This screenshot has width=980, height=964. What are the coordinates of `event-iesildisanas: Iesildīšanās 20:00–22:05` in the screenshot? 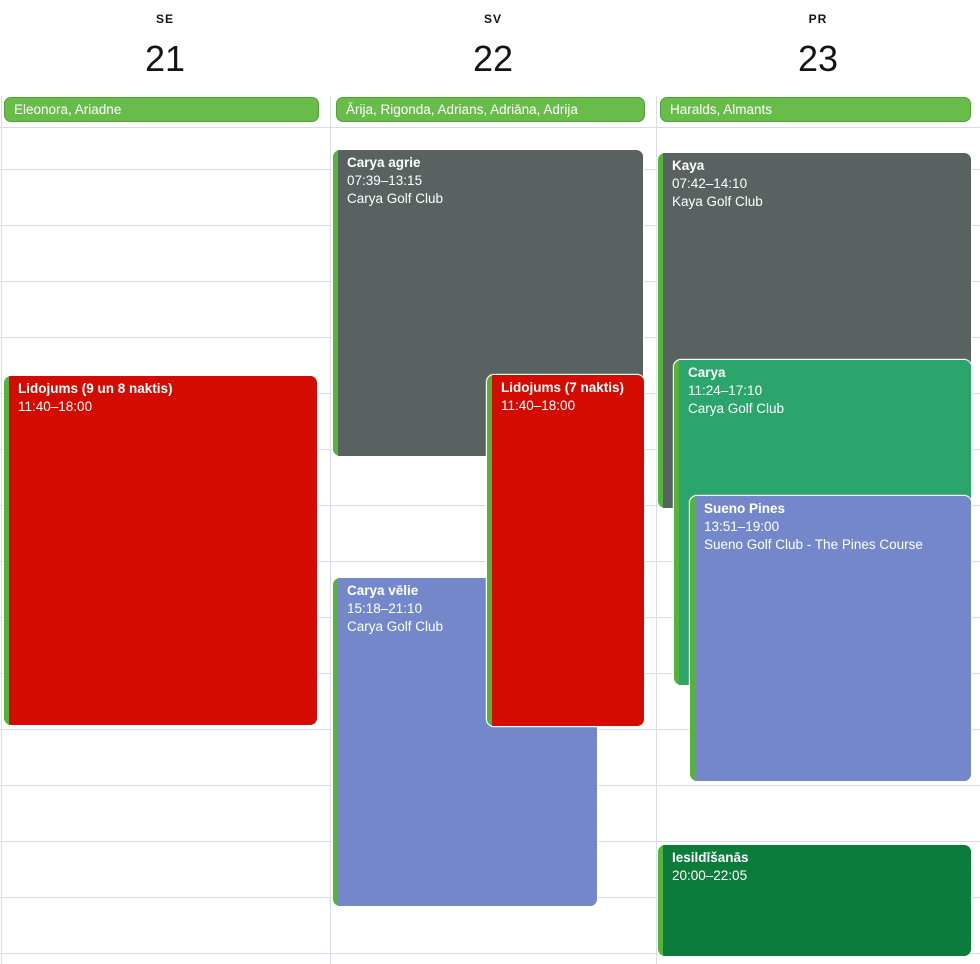 It's located at (814, 900).